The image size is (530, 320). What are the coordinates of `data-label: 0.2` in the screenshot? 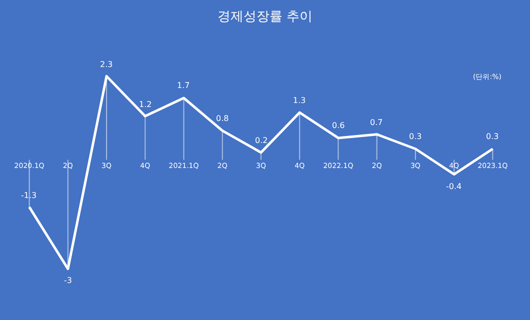 It's located at (261, 140).